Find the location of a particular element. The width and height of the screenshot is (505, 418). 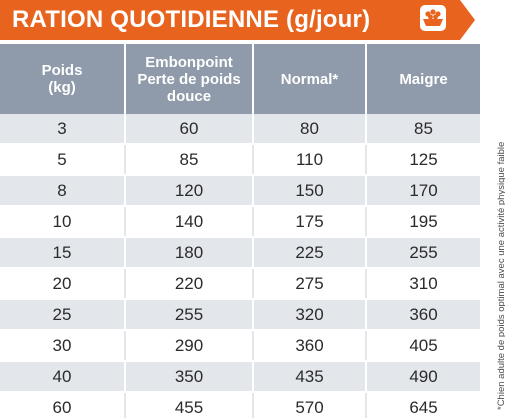

column-header-maigre: Maigre is located at coordinates (423, 79).